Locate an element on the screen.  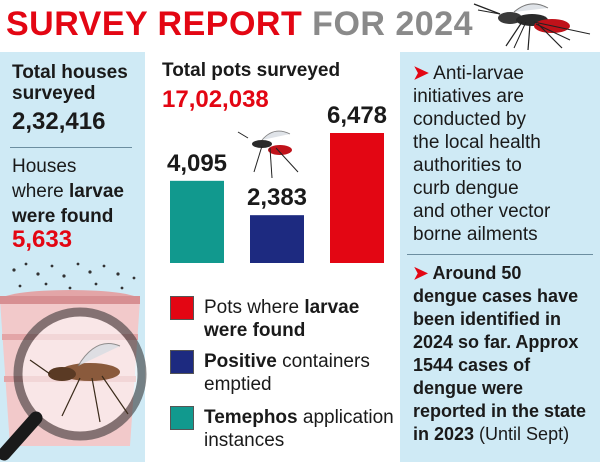
para2-line6: dengue were is located at coordinates (468, 388).